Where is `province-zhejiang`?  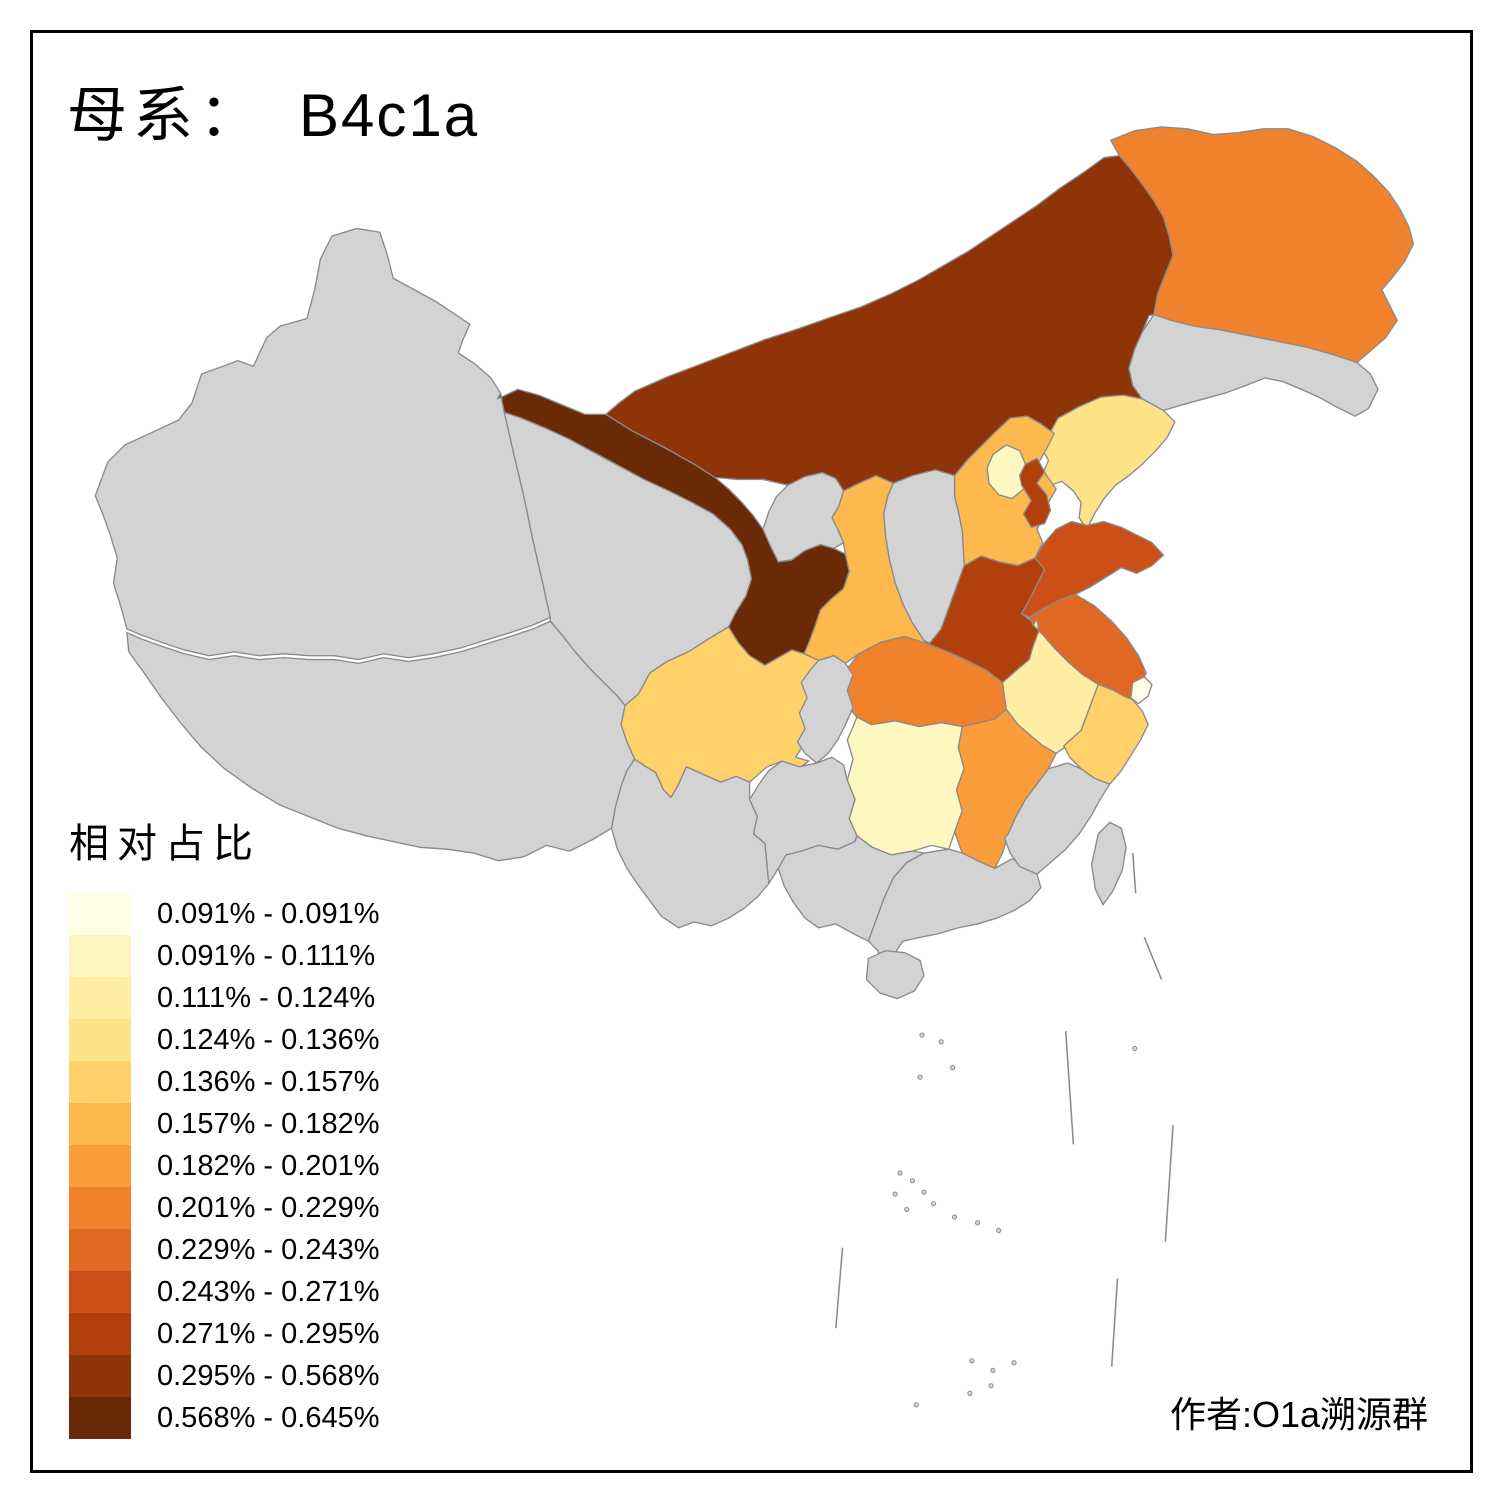 province-zhejiang is located at coordinates (1106, 734).